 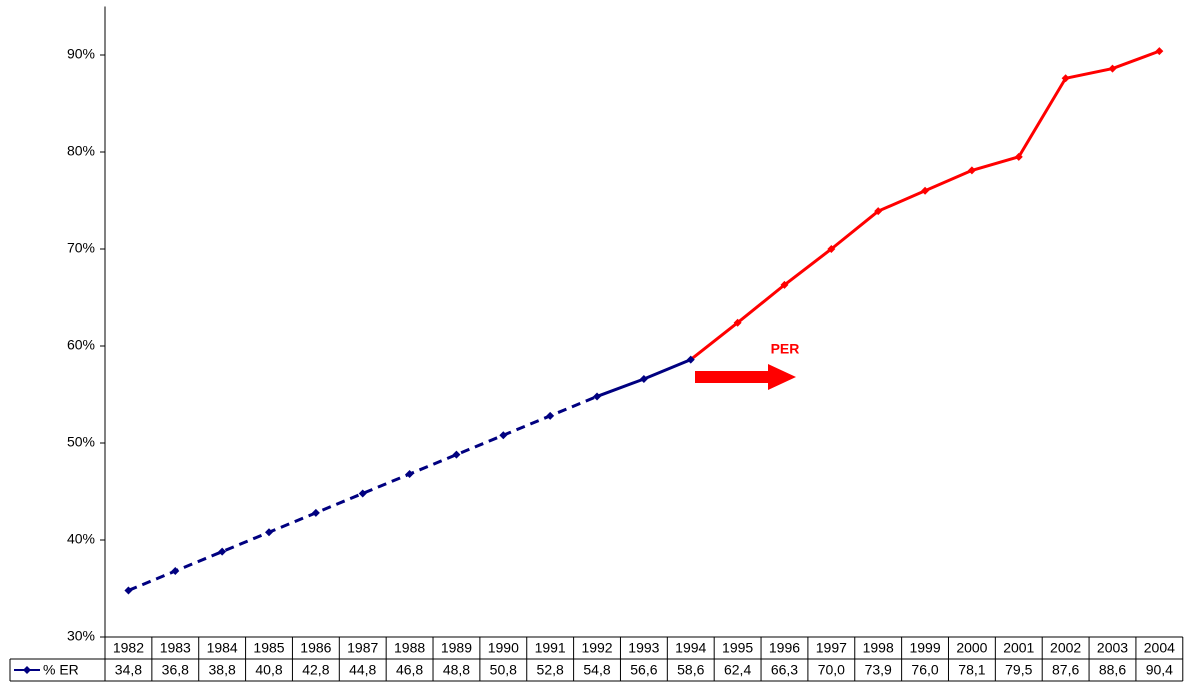 What do you see at coordinates (831, 648) in the screenshot?
I see `x-tick-label: 1997` at bounding box center [831, 648].